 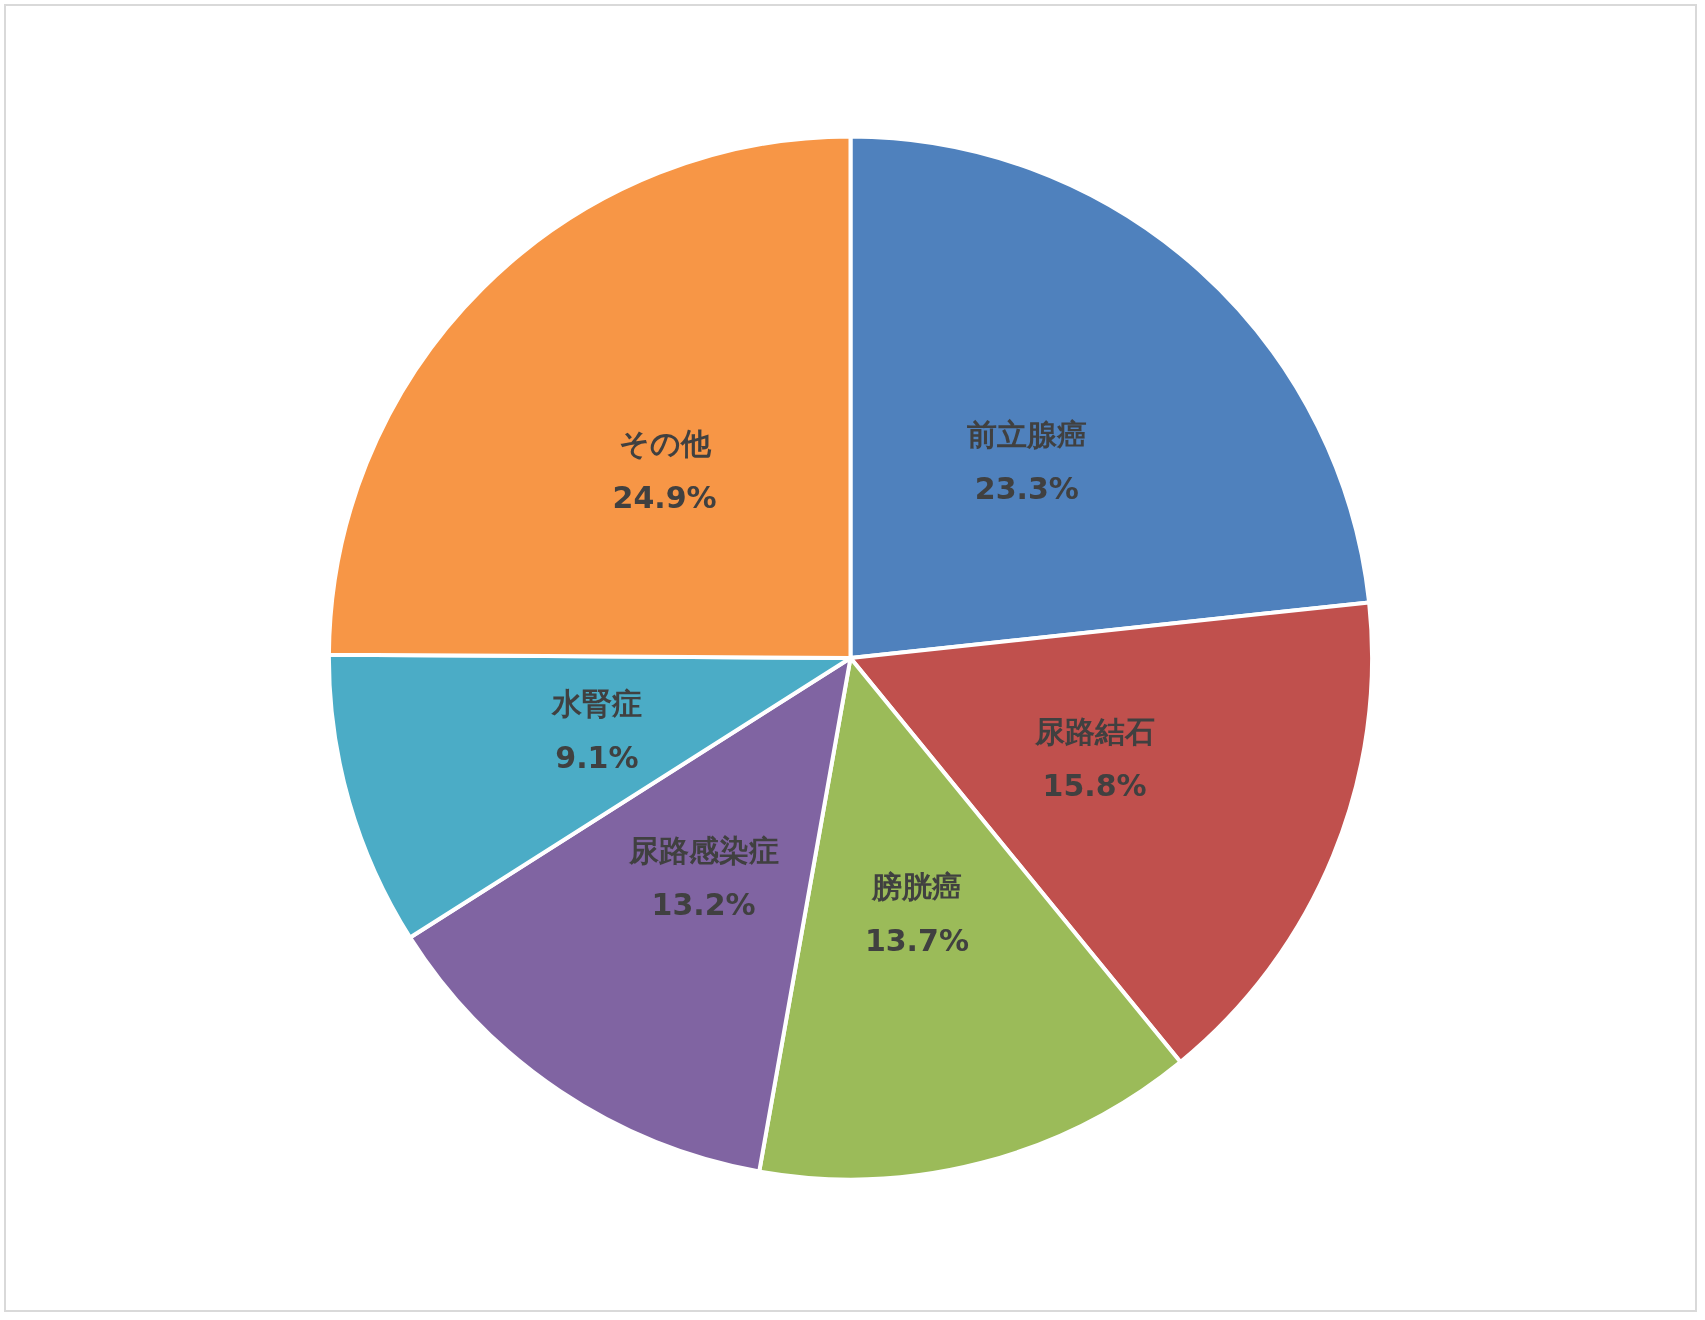 What do you see at coordinates (1094, 785) in the screenshot?
I see `data-label: 15.8%` at bounding box center [1094, 785].